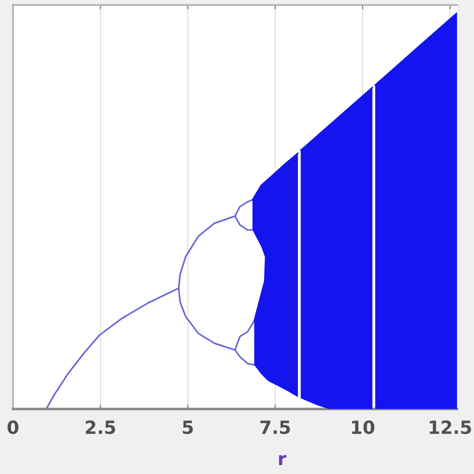  What do you see at coordinates (101, 427) in the screenshot?
I see `x-tick-label: 2.5` at bounding box center [101, 427].